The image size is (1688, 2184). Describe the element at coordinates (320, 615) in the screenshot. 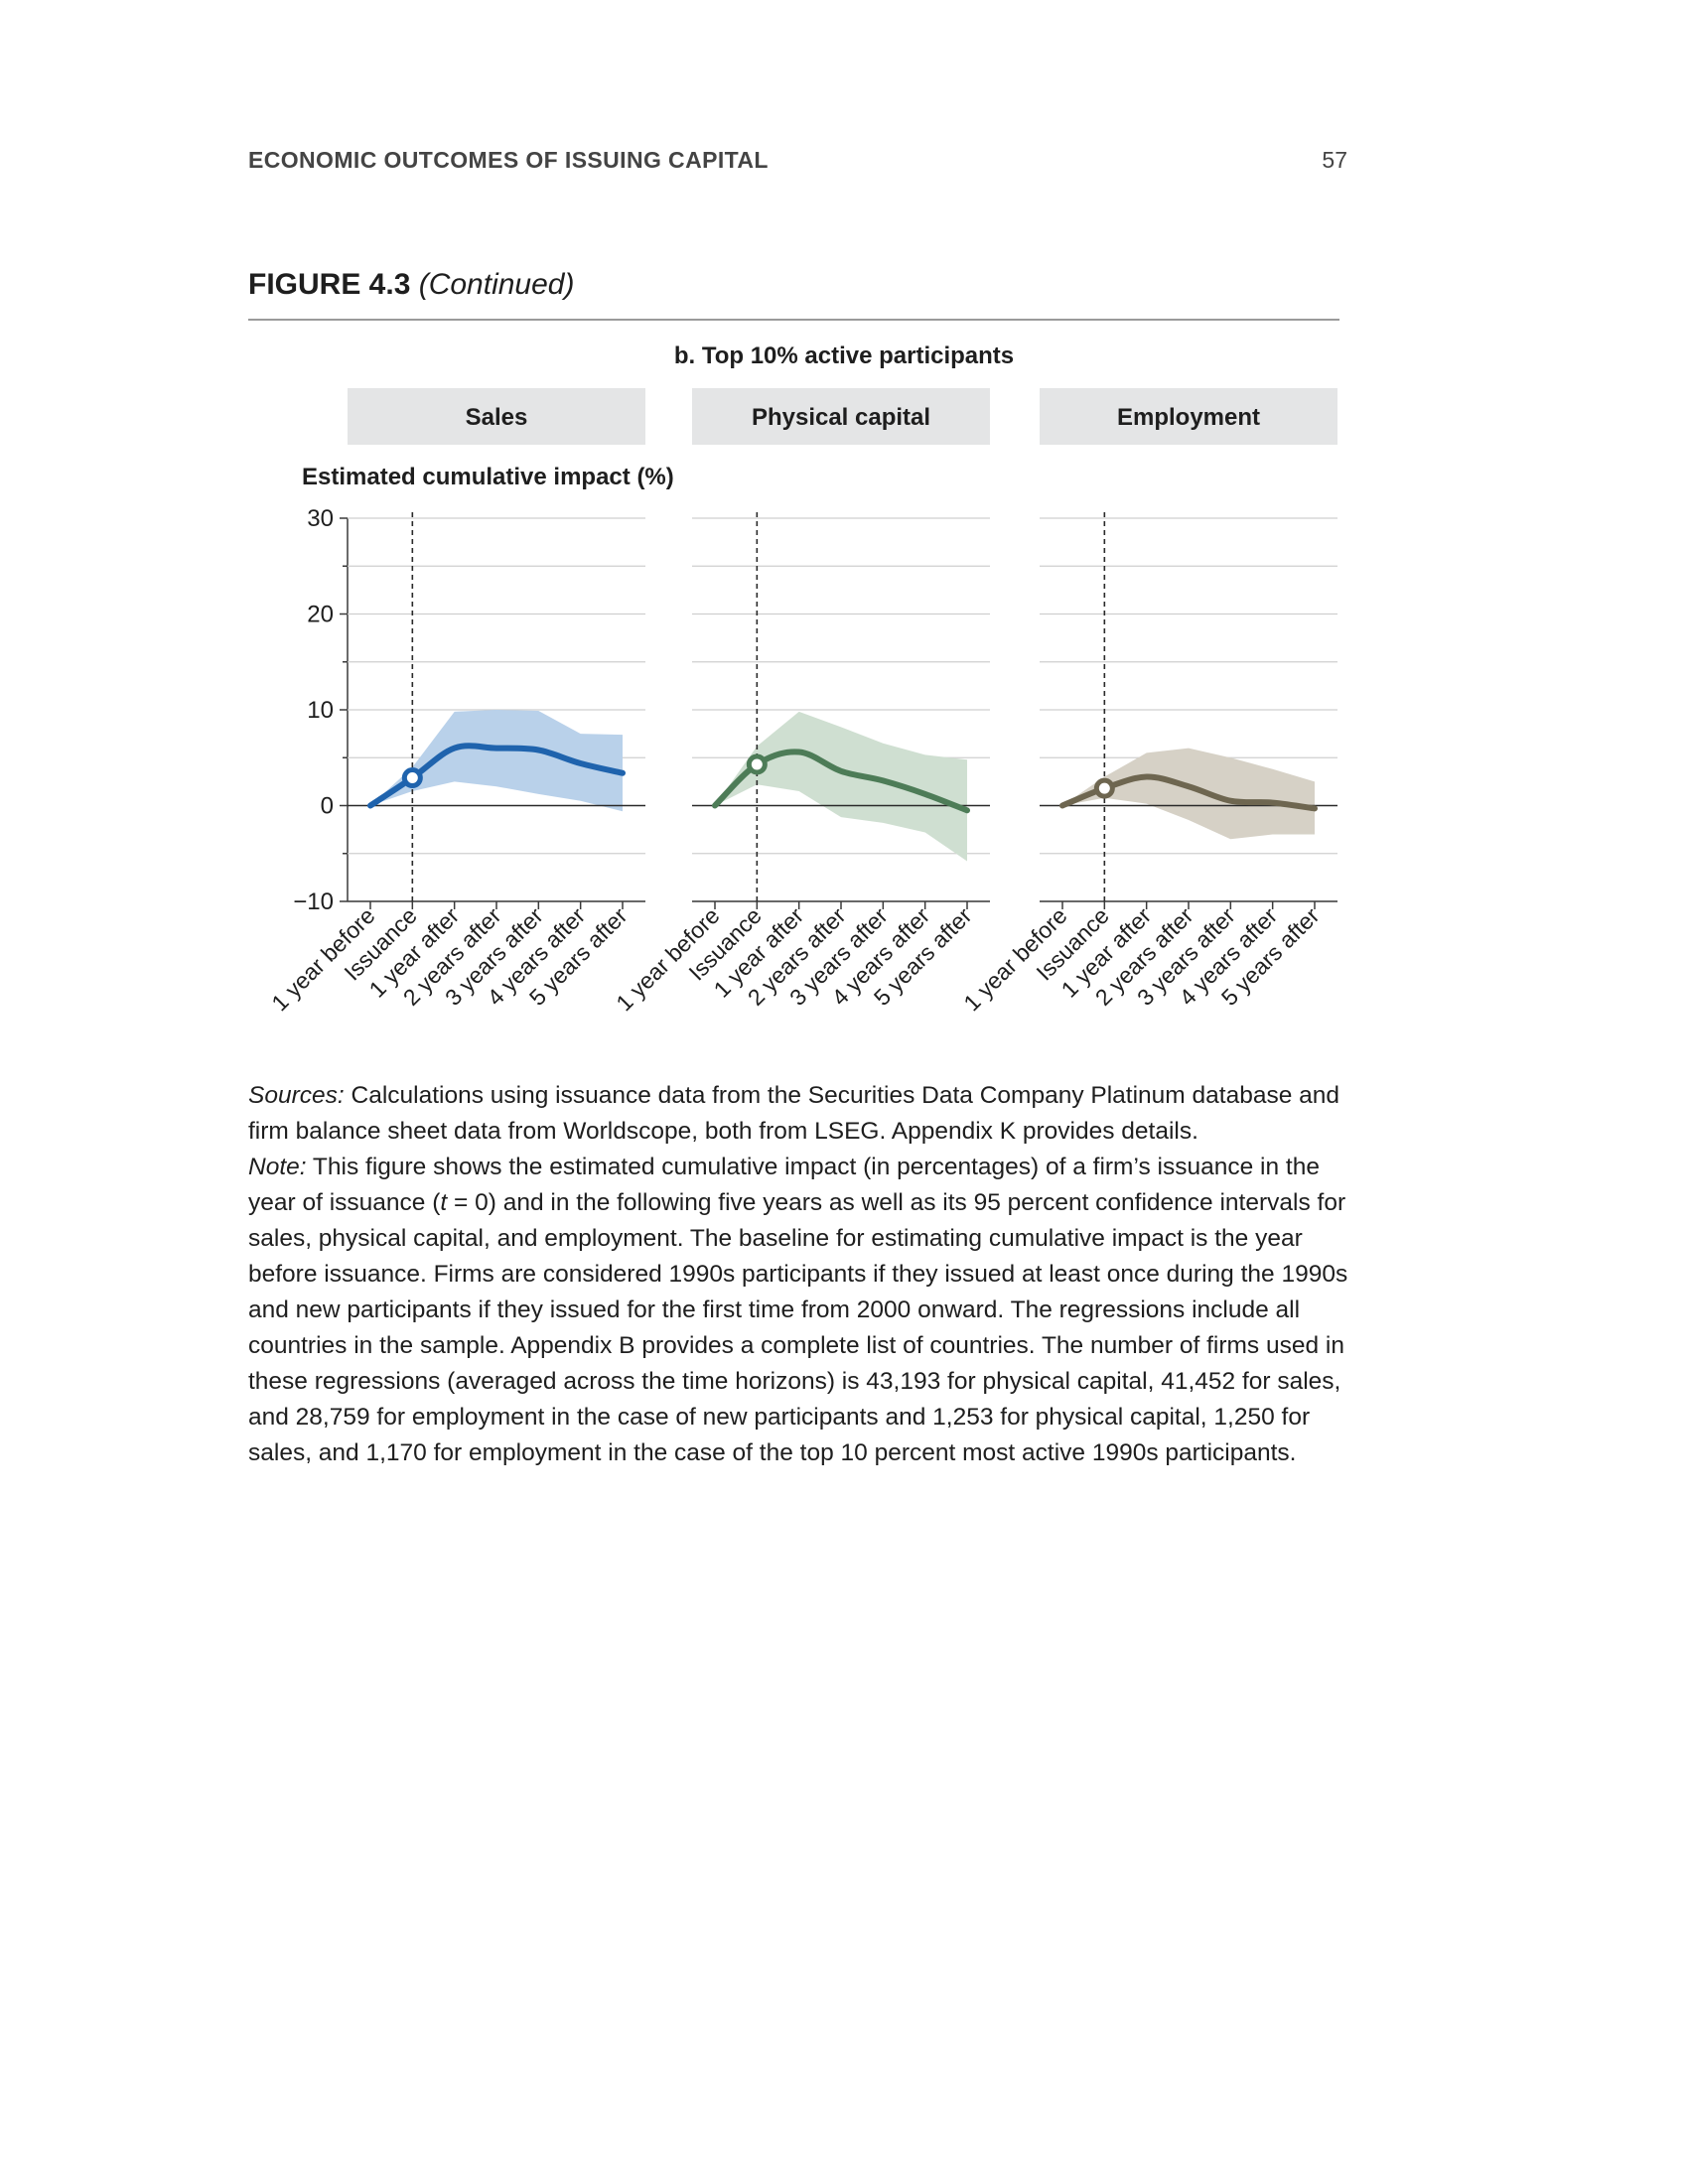

I see `y-tick-label: 20` at that location.